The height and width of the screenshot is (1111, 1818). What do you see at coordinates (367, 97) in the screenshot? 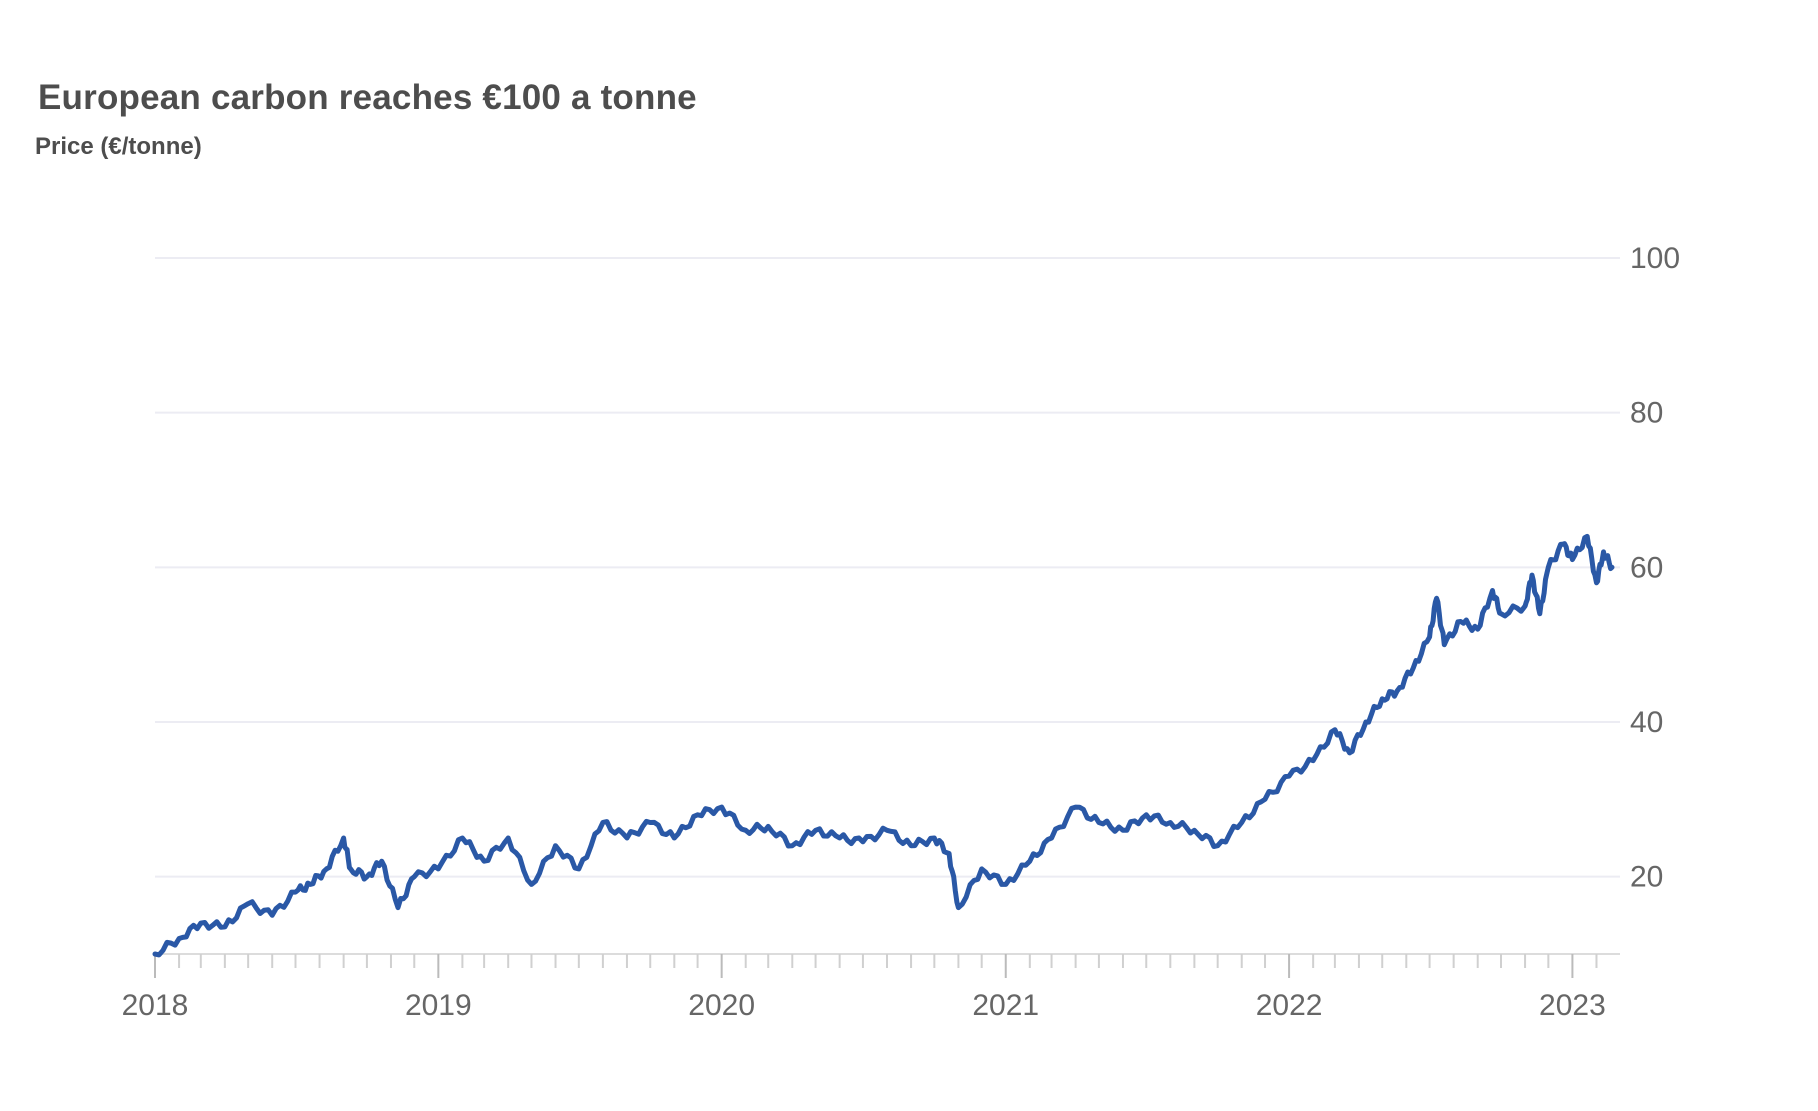
I see `chart-title: European carbon reaches €100 a tonne` at bounding box center [367, 97].